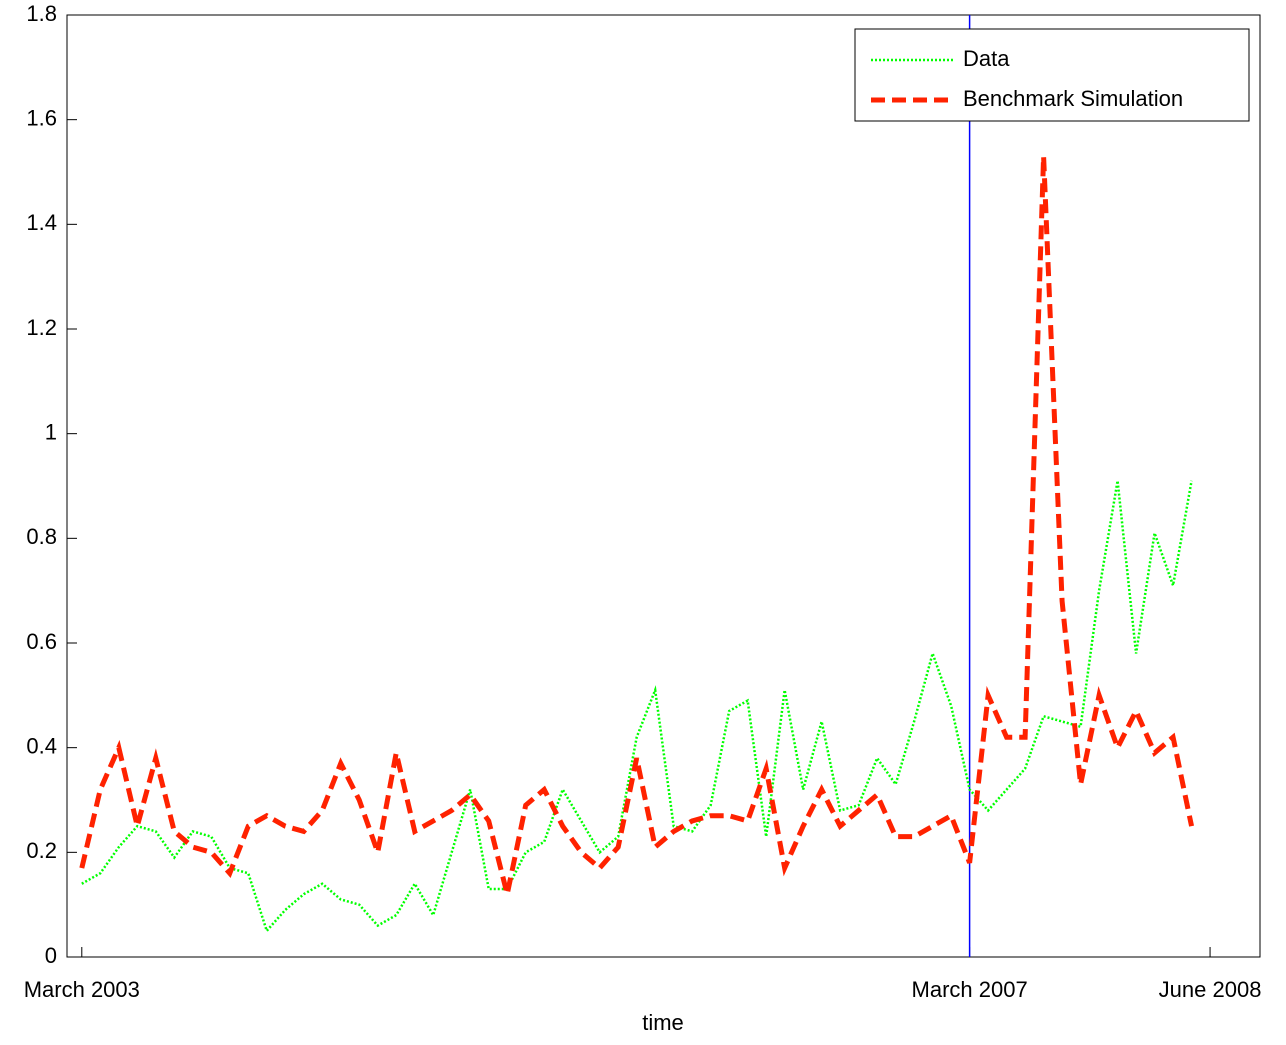 The image size is (1286, 1045). Describe the element at coordinates (51, 431) in the screenshot. I see `y-tick-label: 1` at that location.